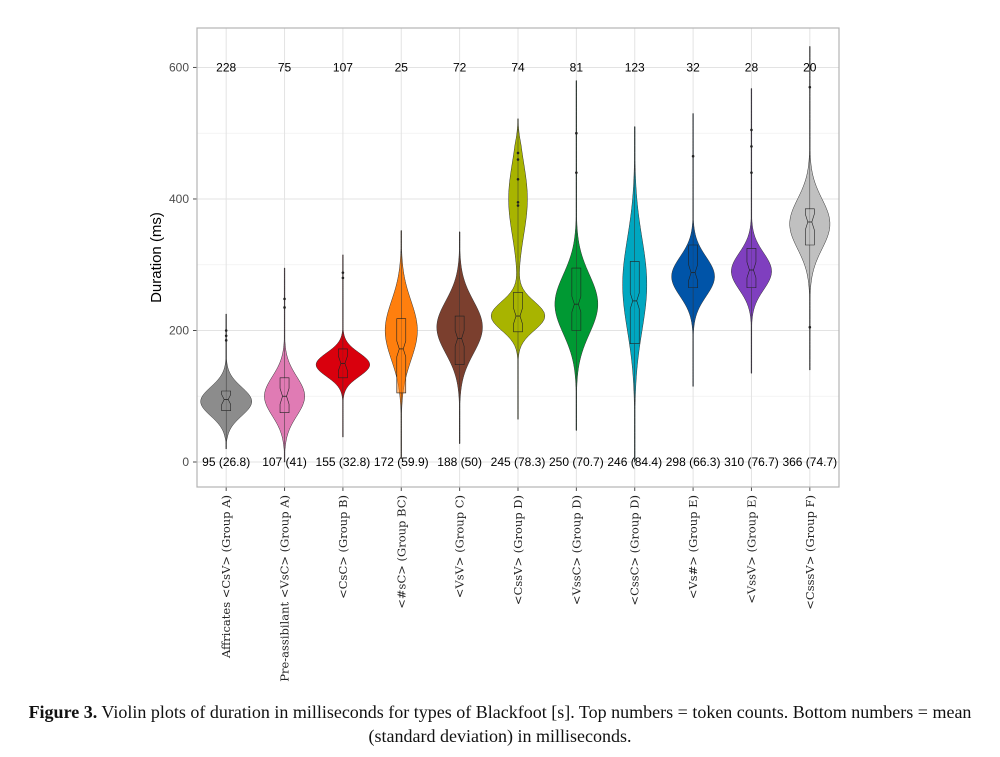  What do you see at coordinates (402, 67) in the screenshot?
I see `token-count-label: 25` at bounding box center [402, 67].